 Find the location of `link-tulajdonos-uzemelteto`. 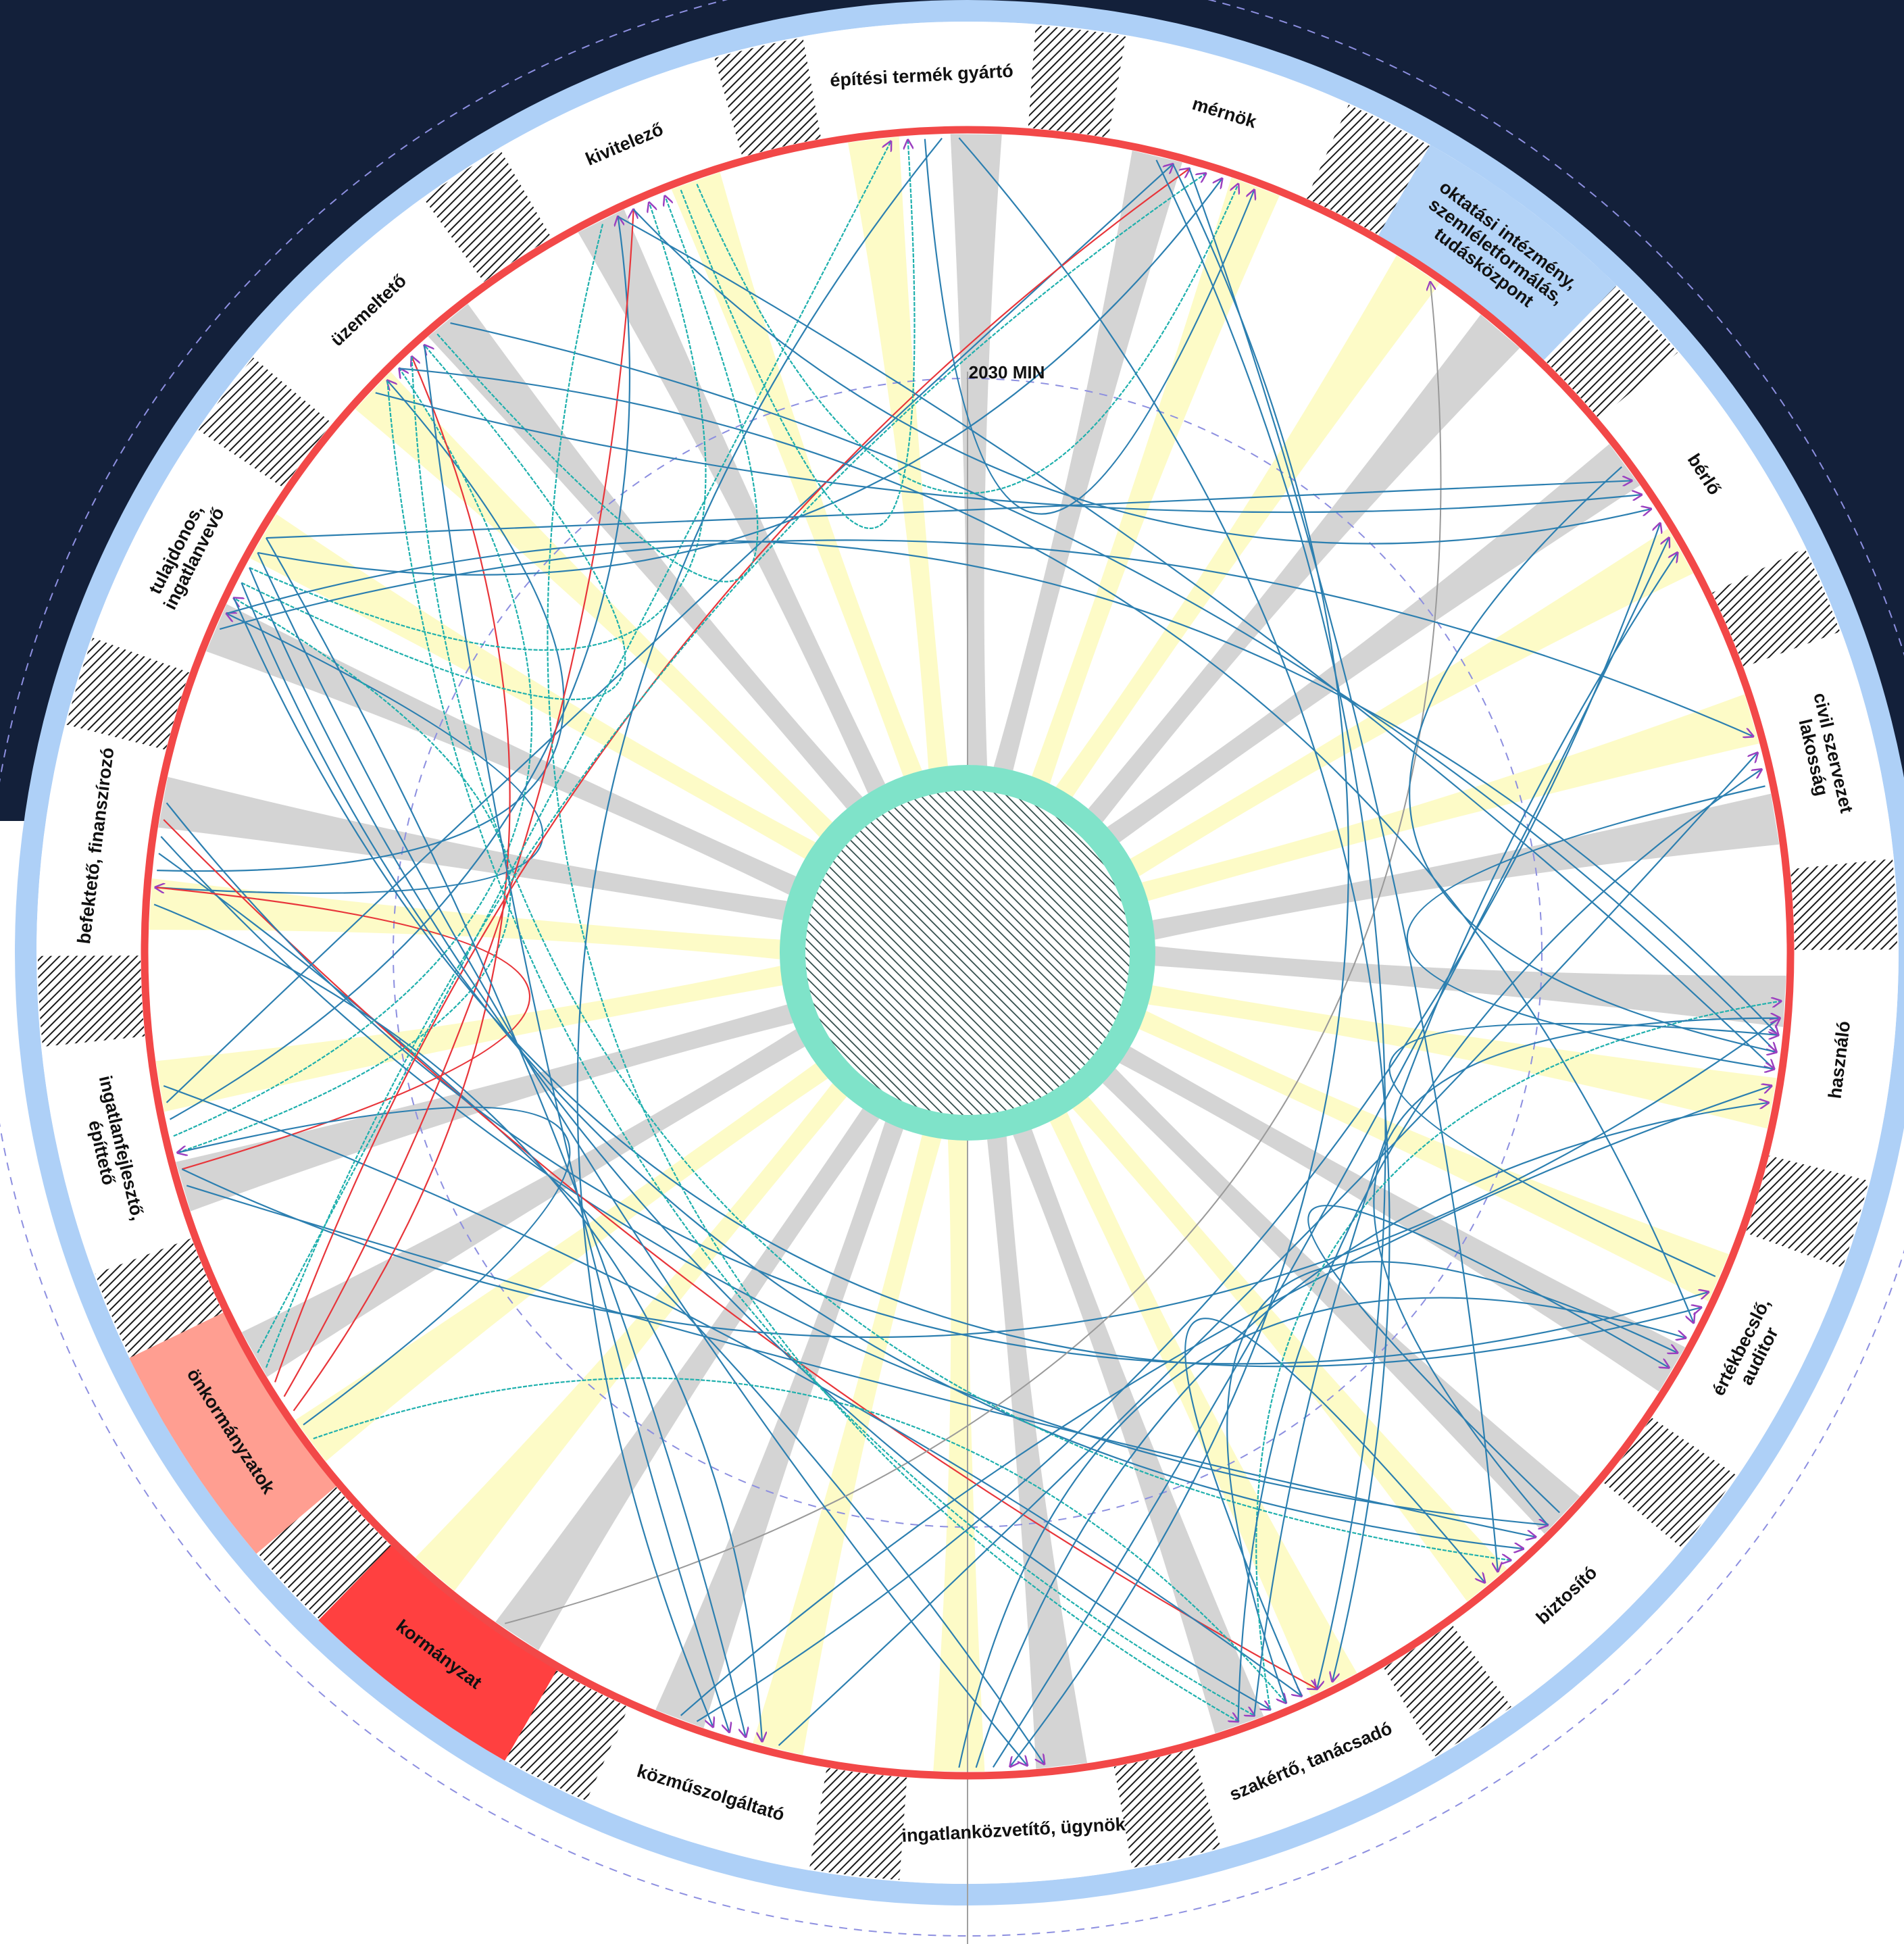

link-tulajdonos-uzemelteto is located at coordinates (433, 523).